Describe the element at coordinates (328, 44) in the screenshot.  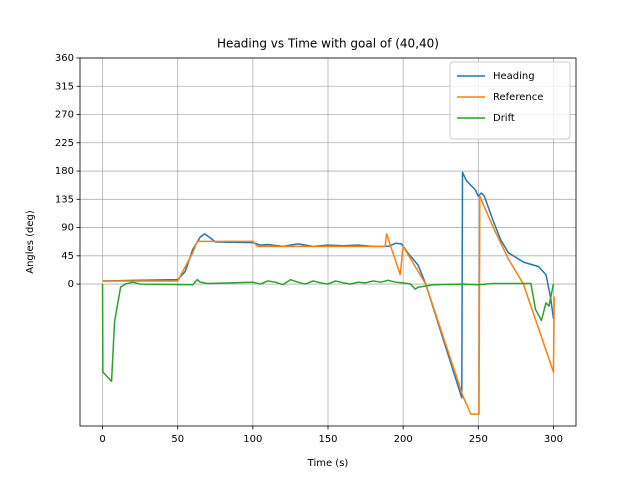
I see `chart-title: Heading vs Time with goal of (40,40)` at that location.